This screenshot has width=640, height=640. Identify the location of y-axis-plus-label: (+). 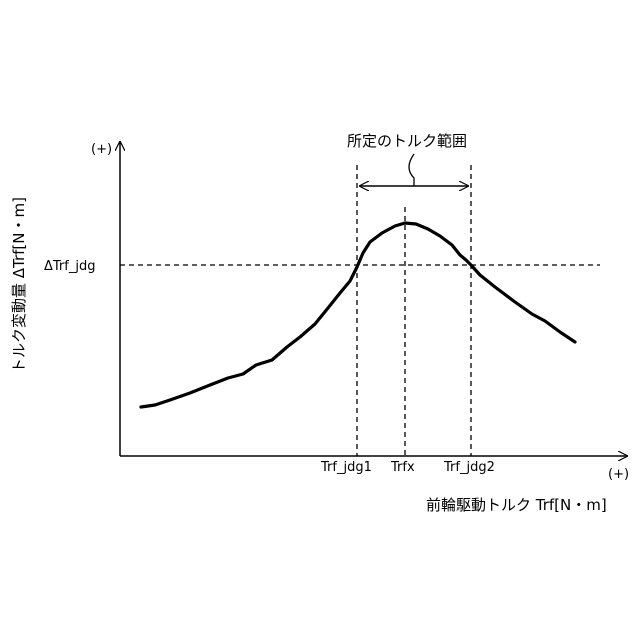
(101, 149).